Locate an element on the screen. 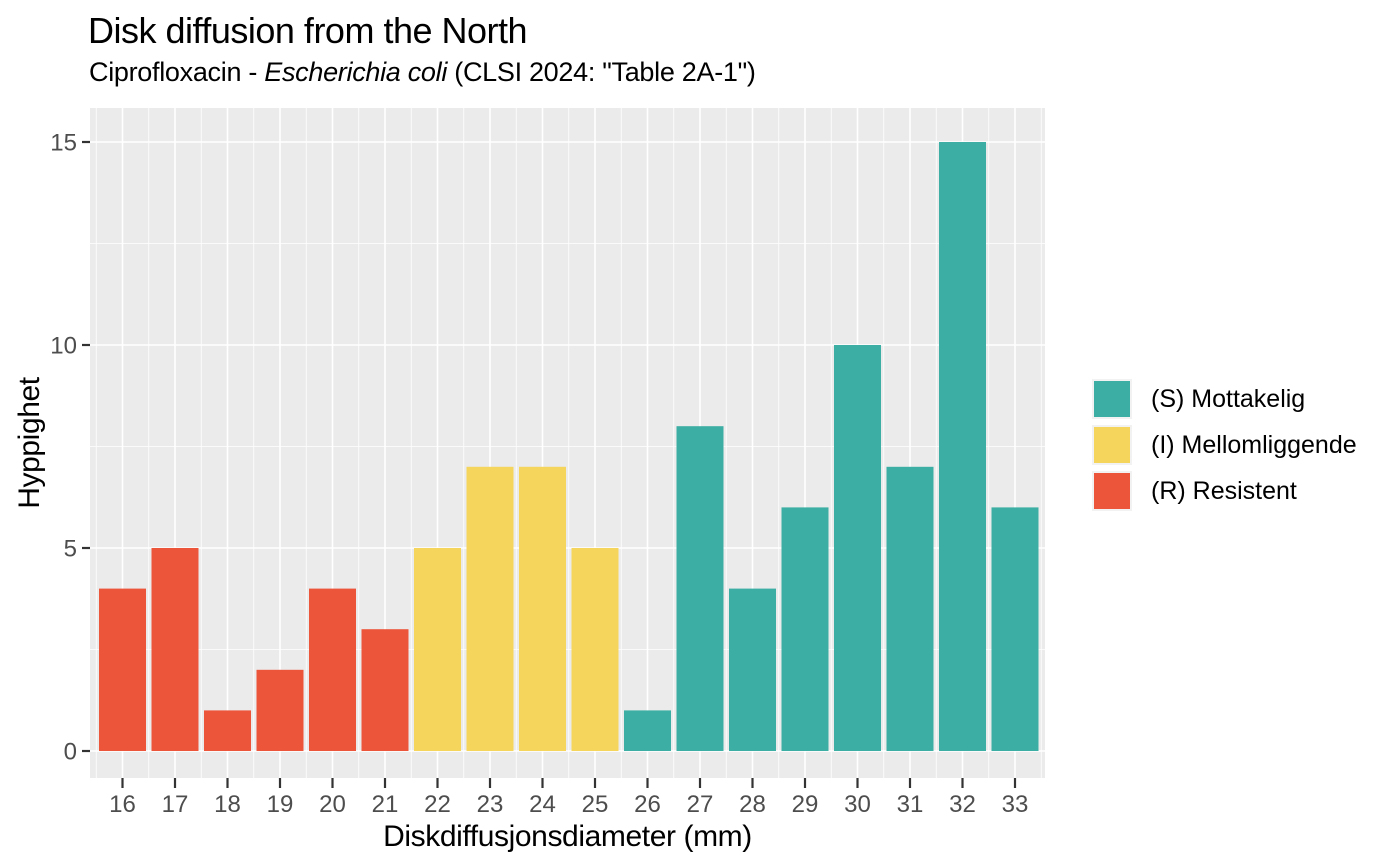 This screenshot has height=866, width=1400. x-tick-label-19: 19 is located at coordinates (280, 804).